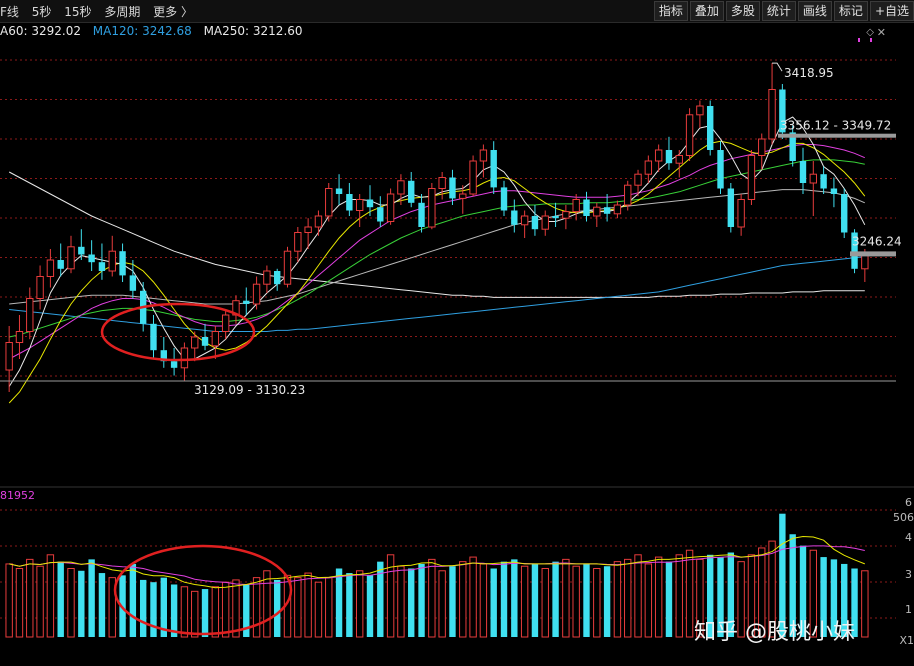 The width and height of the screenshot is (914, 666). I want to click on dots-icon, so click(865, 40).